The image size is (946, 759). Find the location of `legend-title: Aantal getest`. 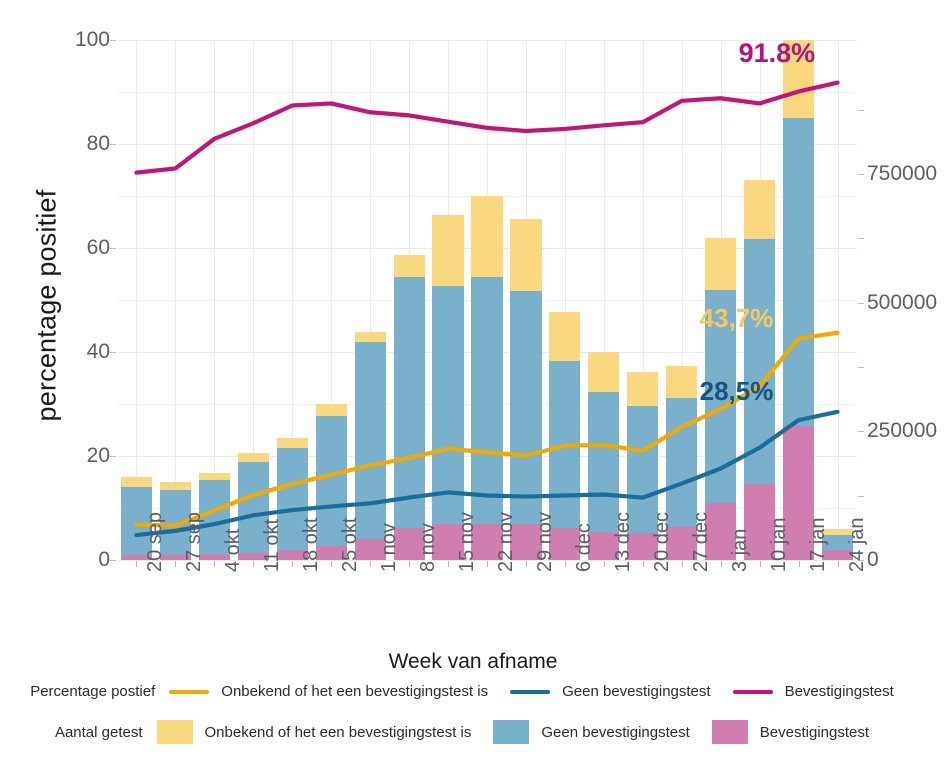

legend-title: Aantal getest is located at coordinates (98, 732).